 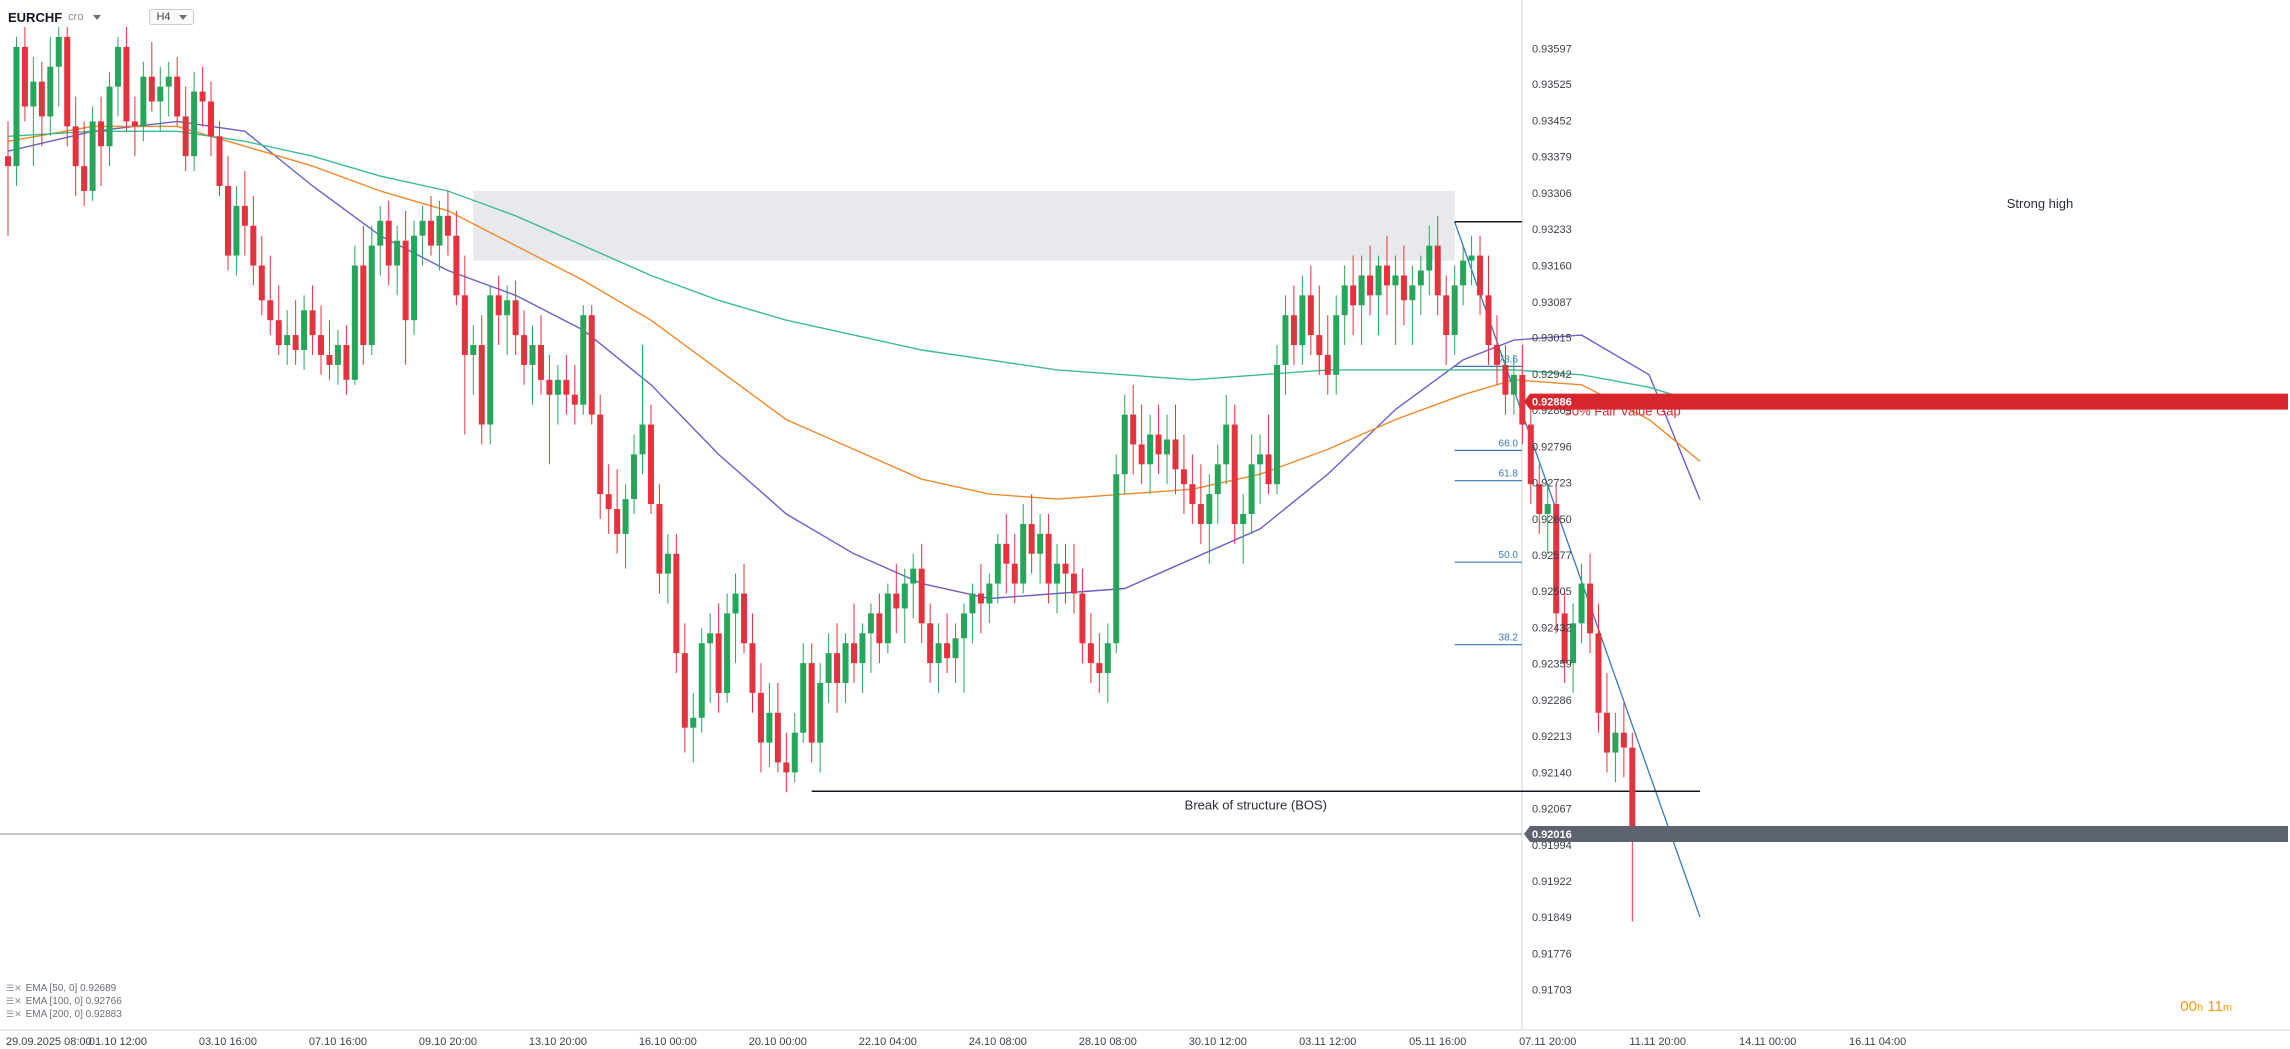 What do you see at coordinates (1552, 375) in the screenshot?
I see `price-tick-label: 0.92942` at bounding box center [1552, 375].